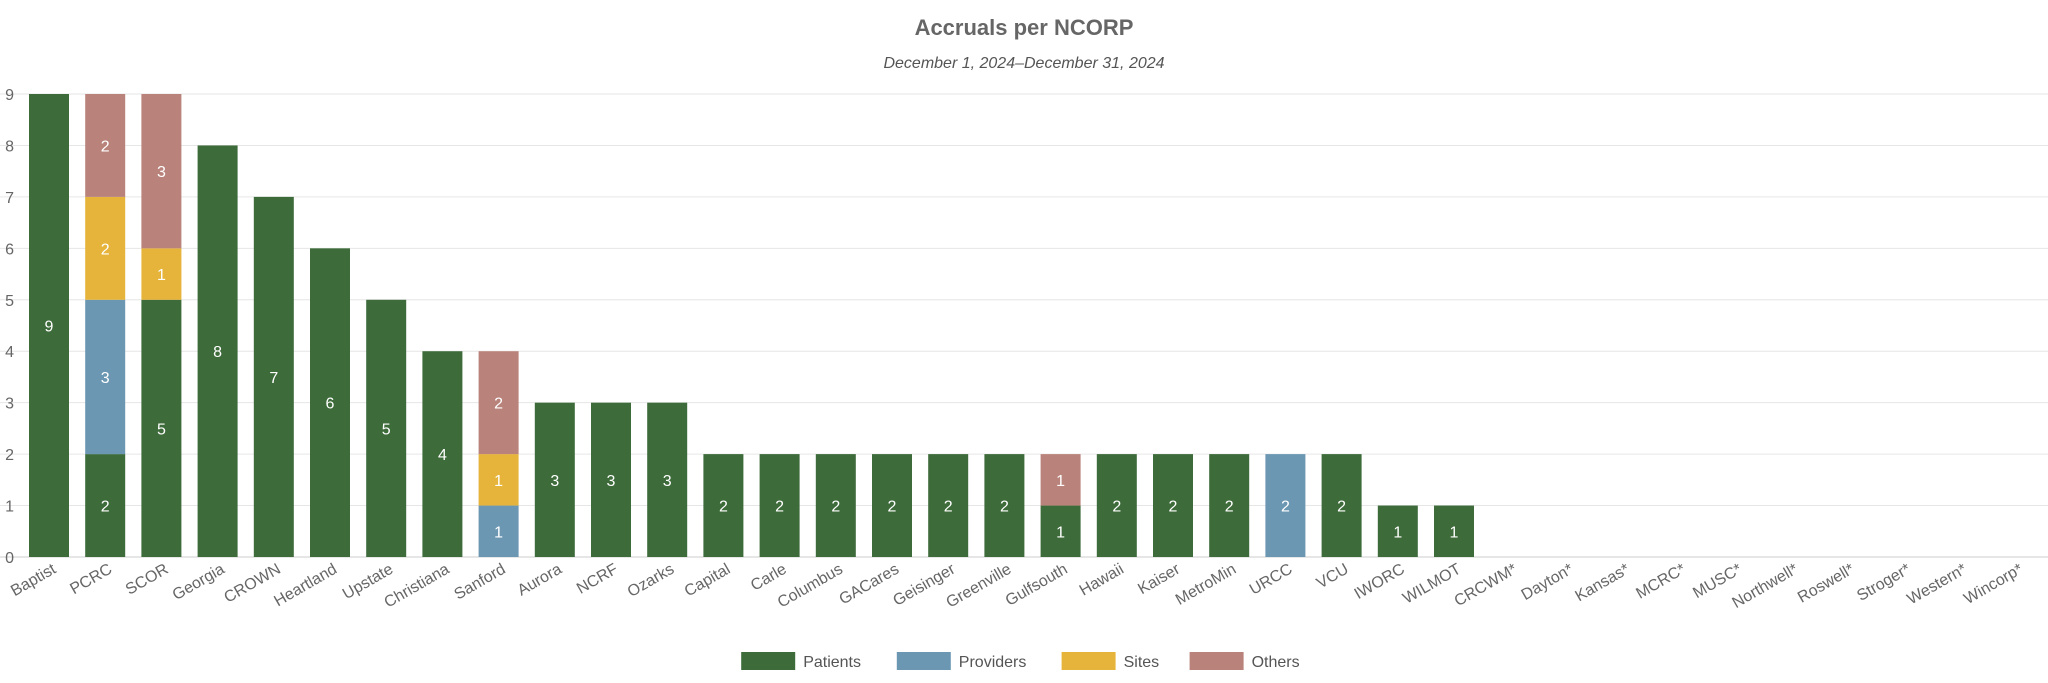 The width and height of the screenshot is (2048, 683). What do you see at coordinates (9, 507) in the screenshot?
I see `y-tick-label: 1` at bounding box center [9, 507].